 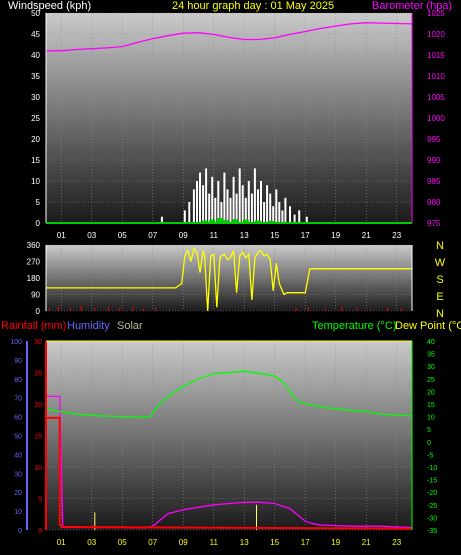 I want to click on direction-low-marks, so click(x=225, y=308).